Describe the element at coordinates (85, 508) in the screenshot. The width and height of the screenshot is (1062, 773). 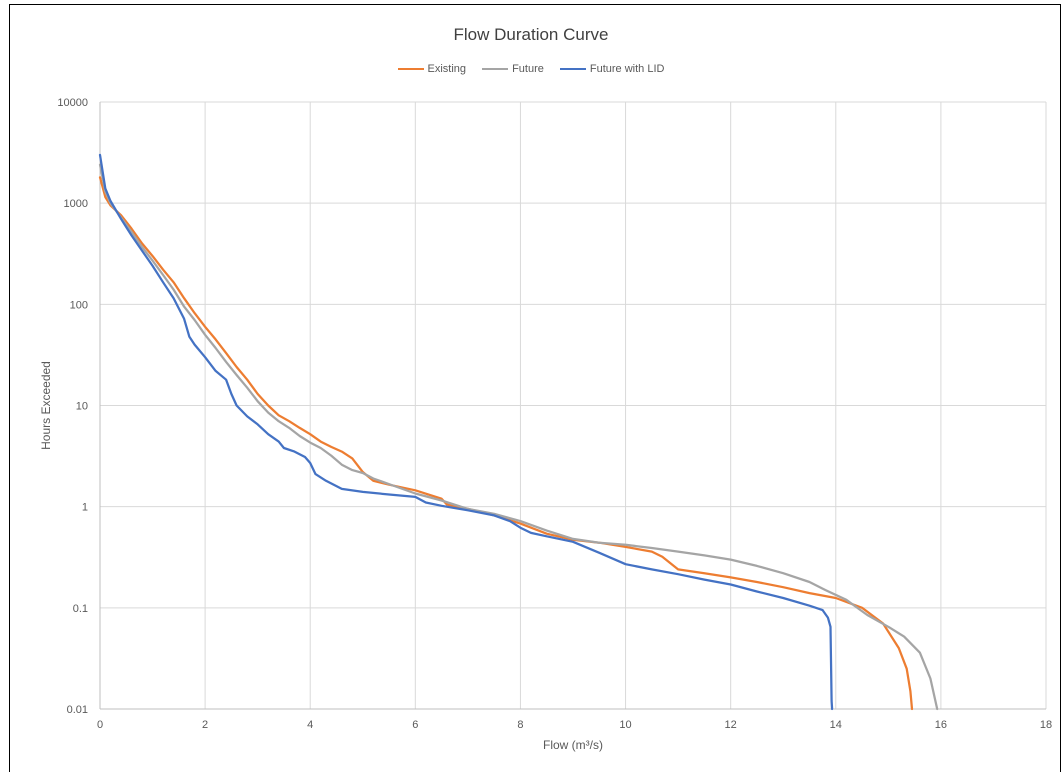
I see `y-tick-label: 1` at that location.